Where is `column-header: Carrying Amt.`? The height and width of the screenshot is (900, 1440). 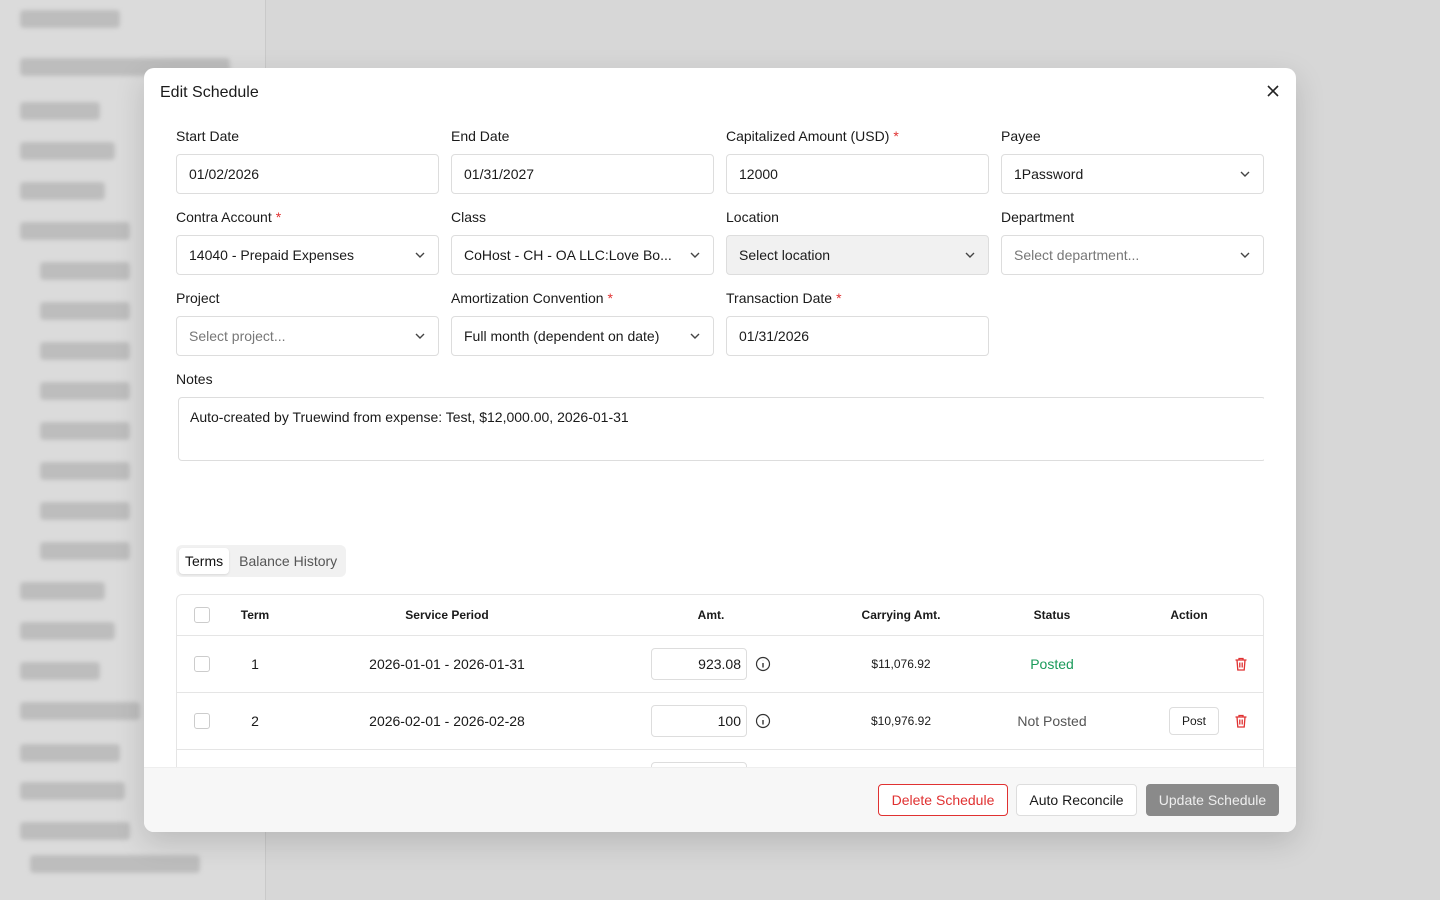
column-header: Carrying Amt. is located at coordinates (901, 615).